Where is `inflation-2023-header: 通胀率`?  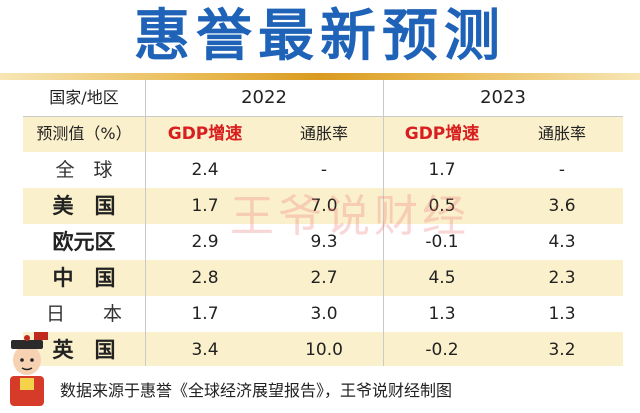
inflation-2023-header: 通胀率 is located at coordinates (561, 133).